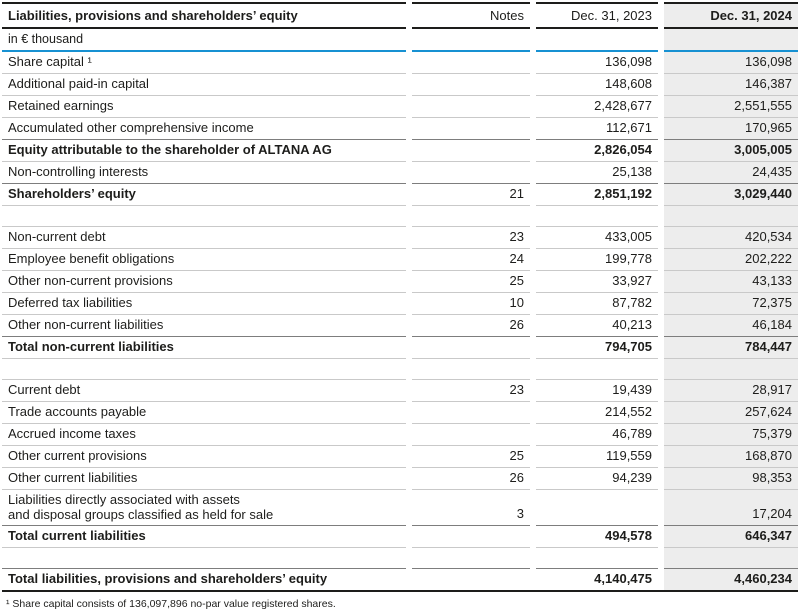 The width and height of the screenshot is (800, 611). Describe the element at coordinates (204, 106) in the screenshot. I see `row-label: Retained earnings` at that location.